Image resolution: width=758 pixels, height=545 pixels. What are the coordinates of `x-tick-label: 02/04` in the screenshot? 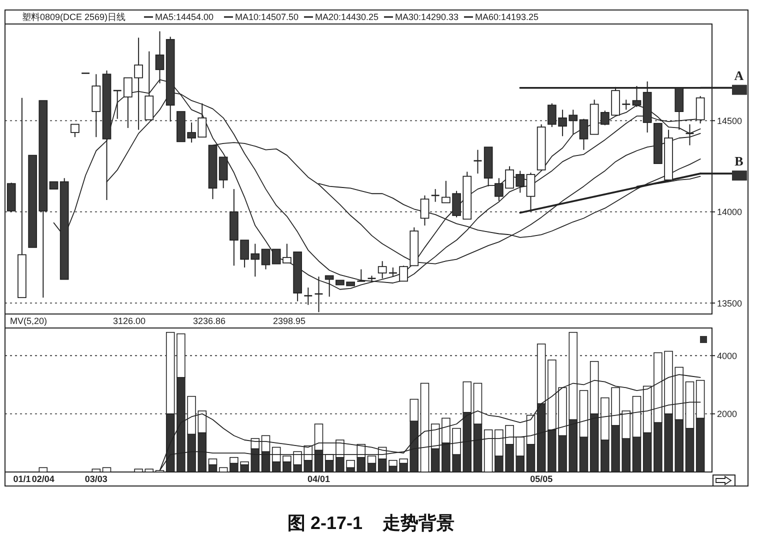 It's located at (43, 479).